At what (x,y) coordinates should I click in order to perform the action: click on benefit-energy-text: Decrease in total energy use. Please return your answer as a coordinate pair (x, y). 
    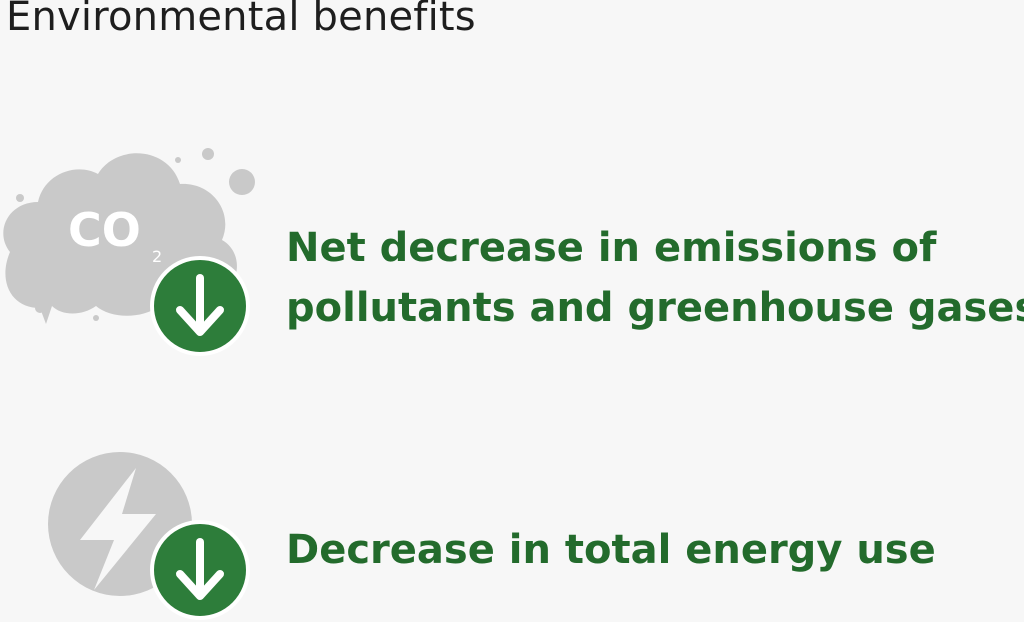
    Looking at the image, I should click on (611, 550).